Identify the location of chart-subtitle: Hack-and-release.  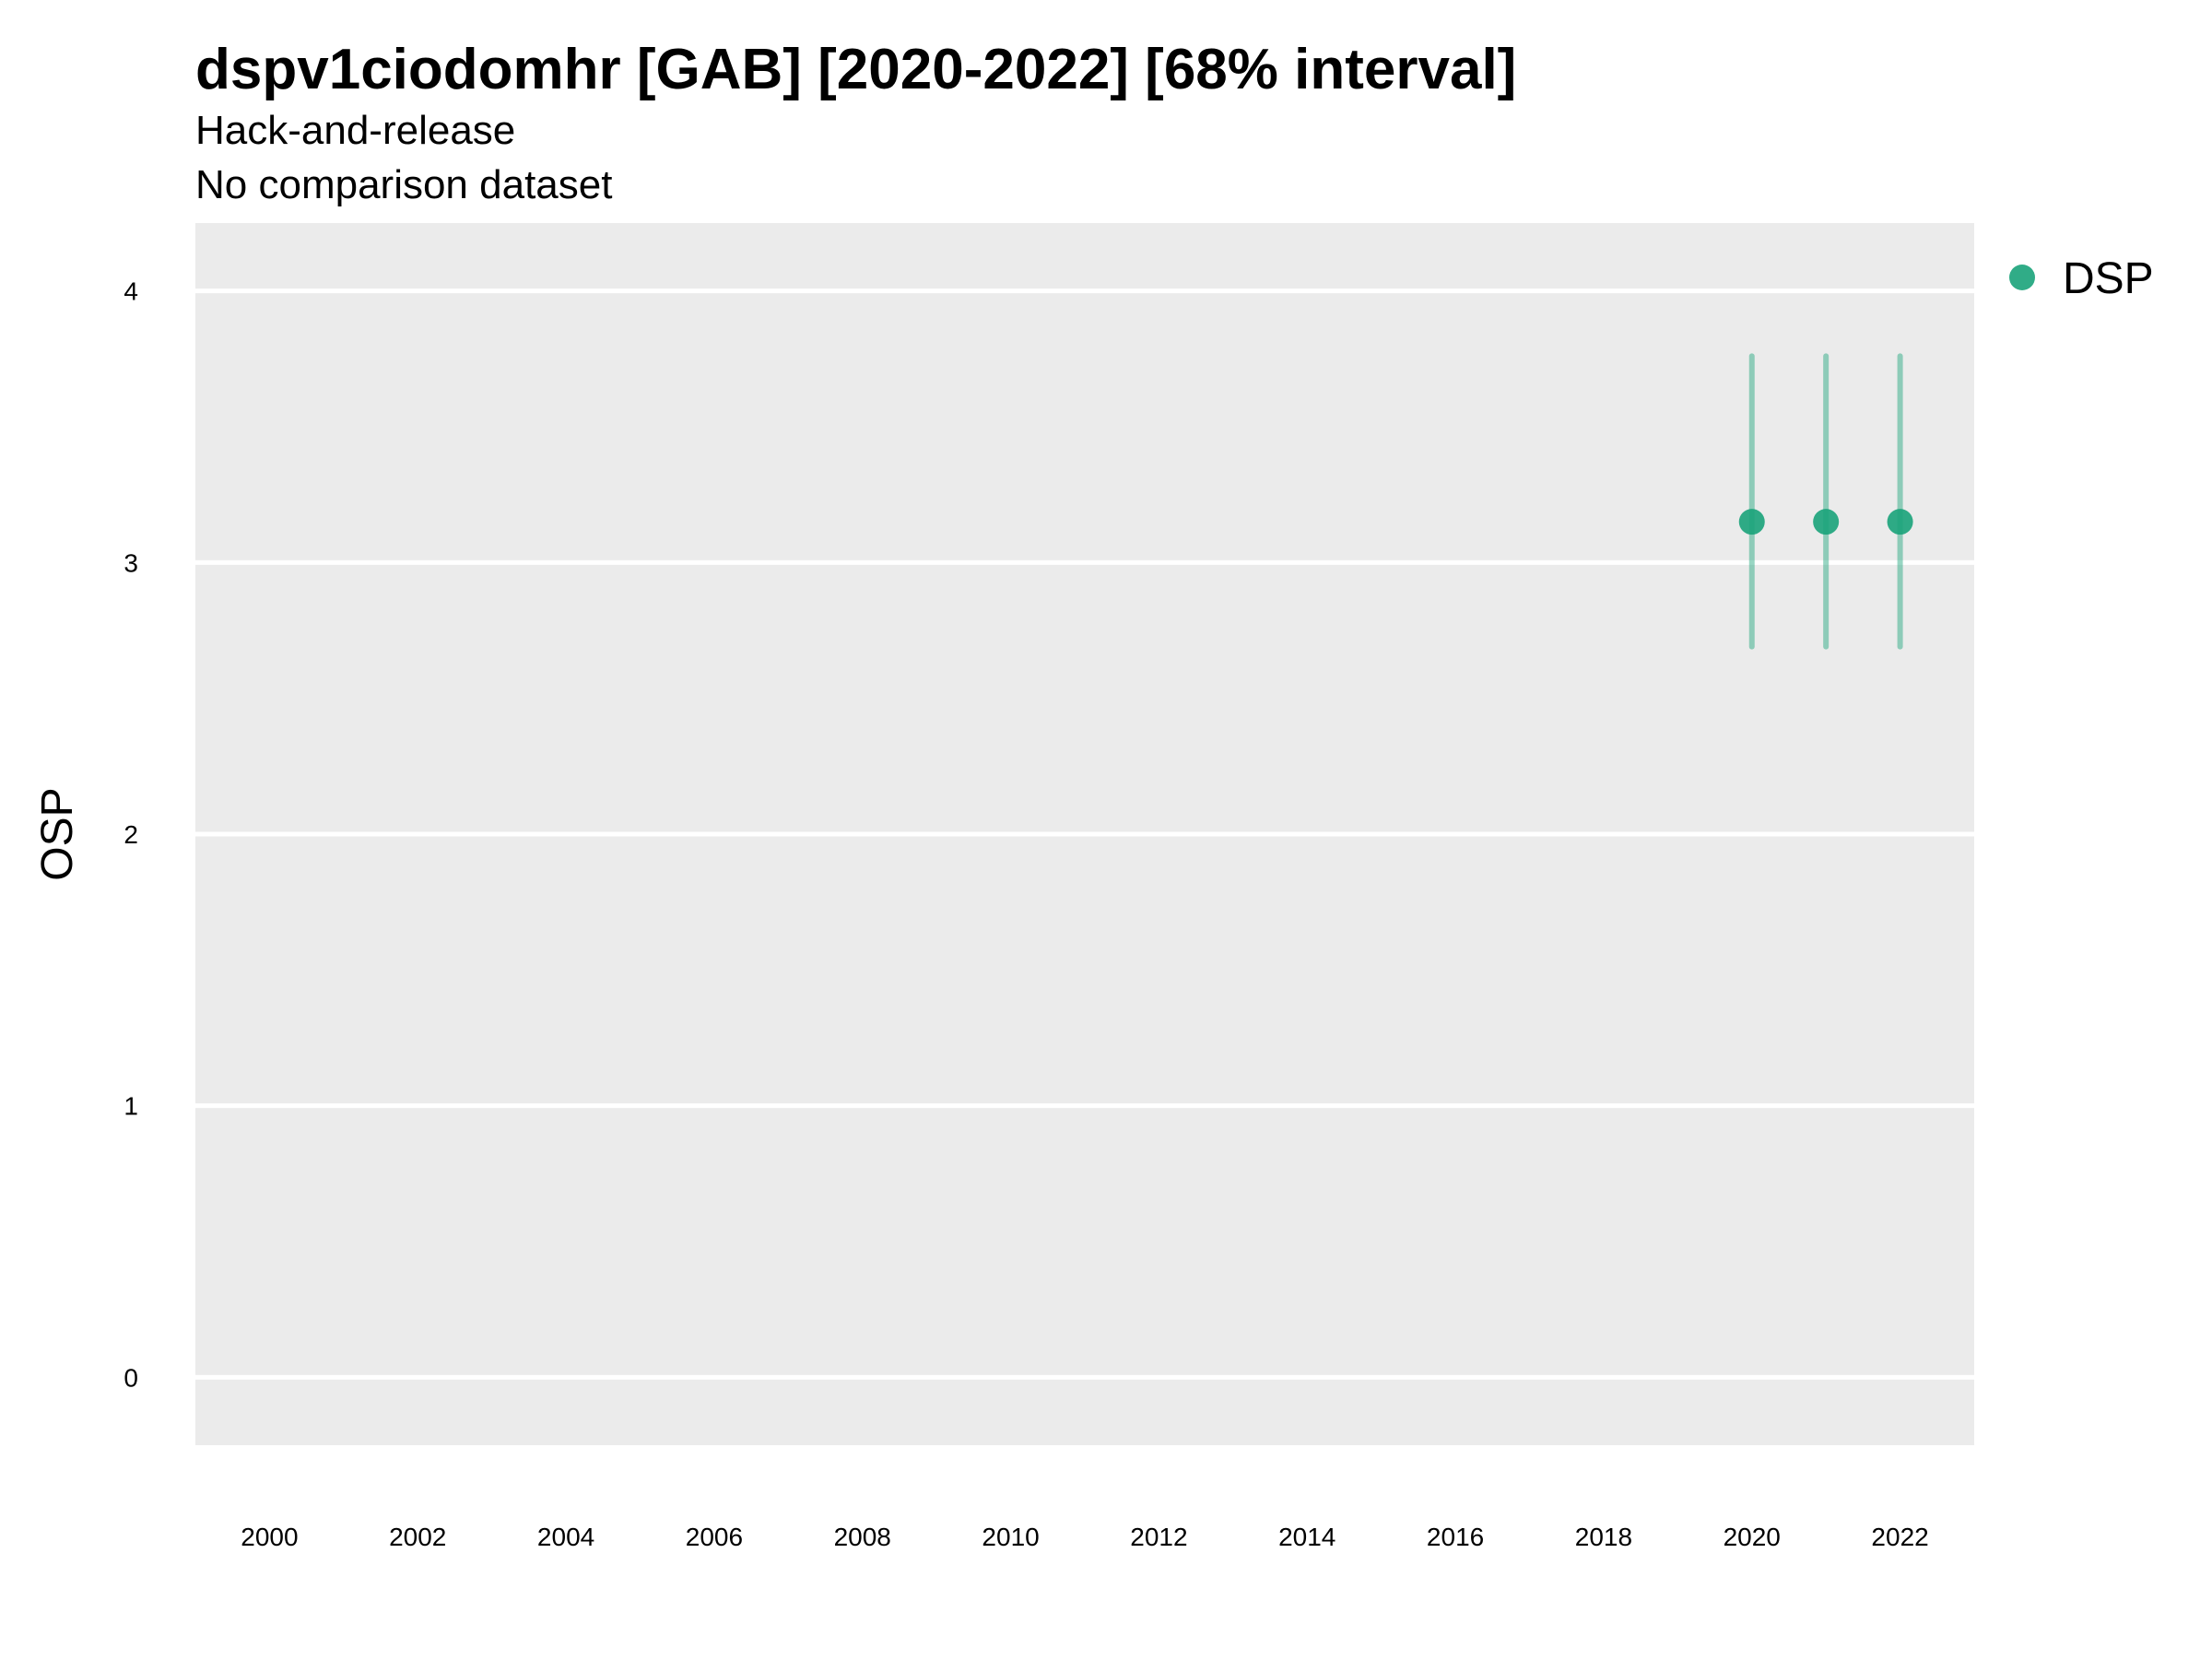
(355, 130).